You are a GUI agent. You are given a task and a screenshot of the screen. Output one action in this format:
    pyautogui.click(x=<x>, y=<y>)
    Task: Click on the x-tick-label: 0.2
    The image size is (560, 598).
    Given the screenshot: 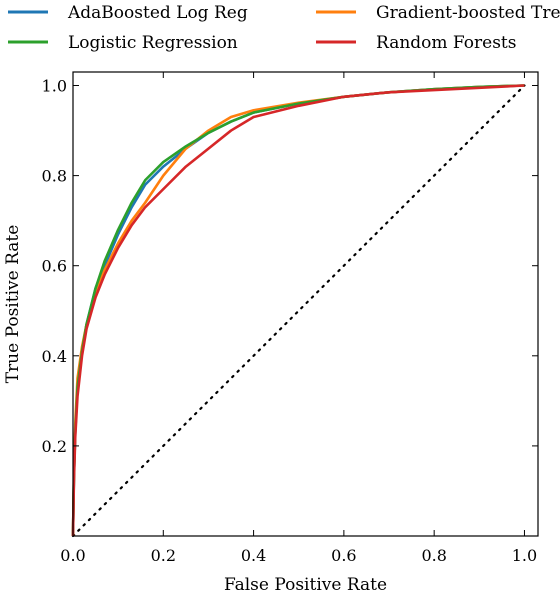 What is the action you would take?
    pyautogui.click(x=163, y=555)
    